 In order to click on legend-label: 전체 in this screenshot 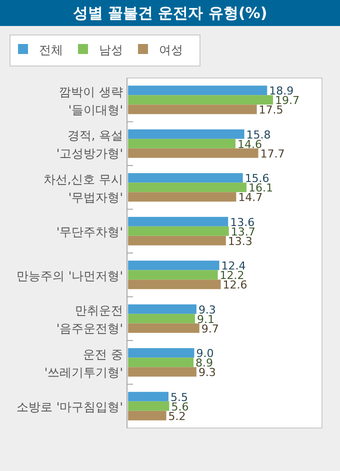, I will do `click(51, 50)`.